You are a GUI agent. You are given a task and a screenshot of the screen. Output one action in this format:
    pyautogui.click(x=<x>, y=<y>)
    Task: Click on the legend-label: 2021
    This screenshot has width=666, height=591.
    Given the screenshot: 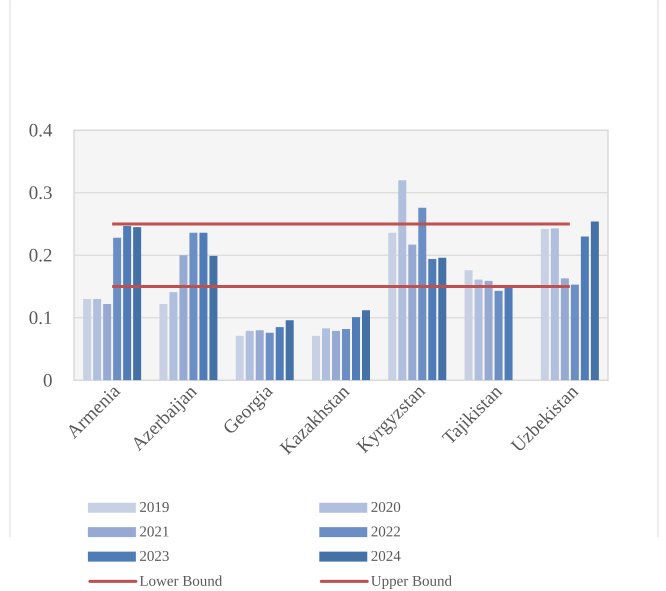 What is the action you would take?
    pyautogui.click(x=154, y=531)
    